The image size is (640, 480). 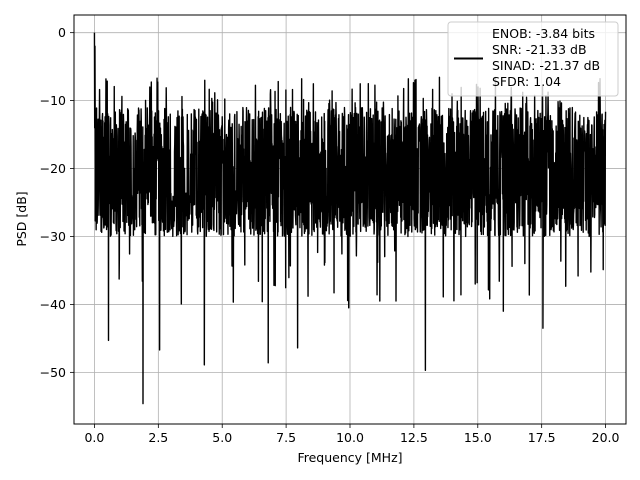 I want to click on x-tick-label-1: 2.5, so click(x=158, y=437).